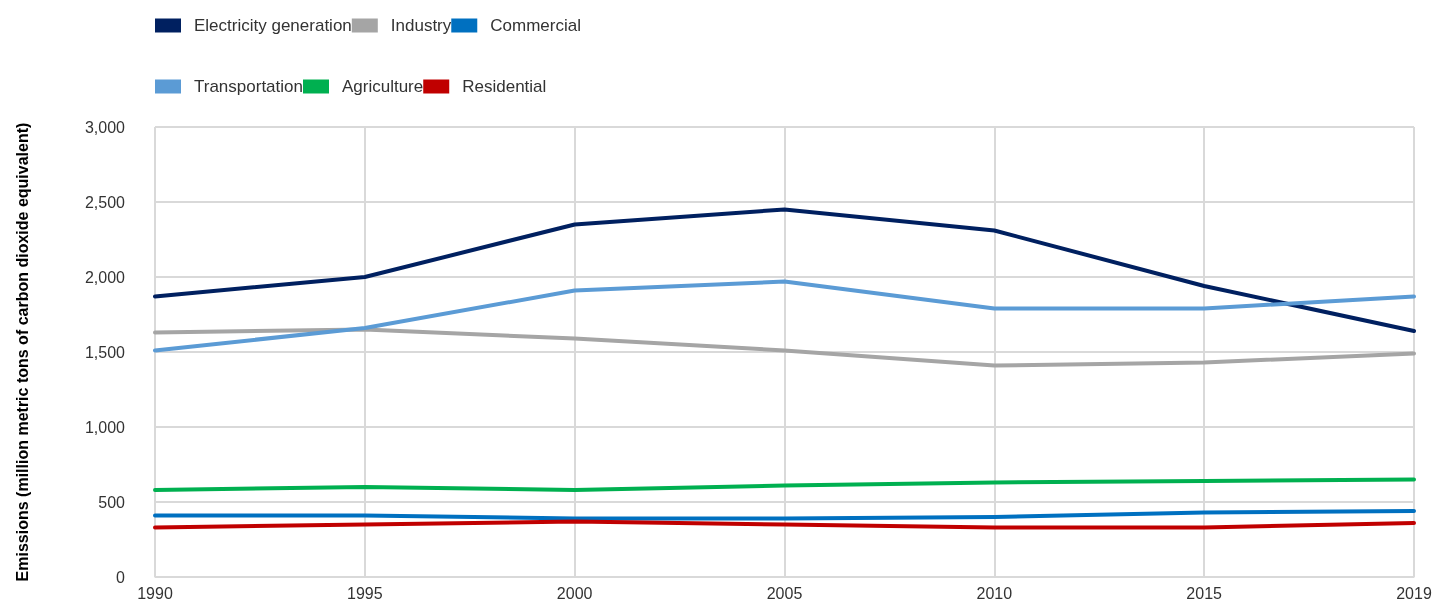 The width and height of the screenshot is (1456, 608). I want to click on y-tick-label: 2,500, so click(105, 202).